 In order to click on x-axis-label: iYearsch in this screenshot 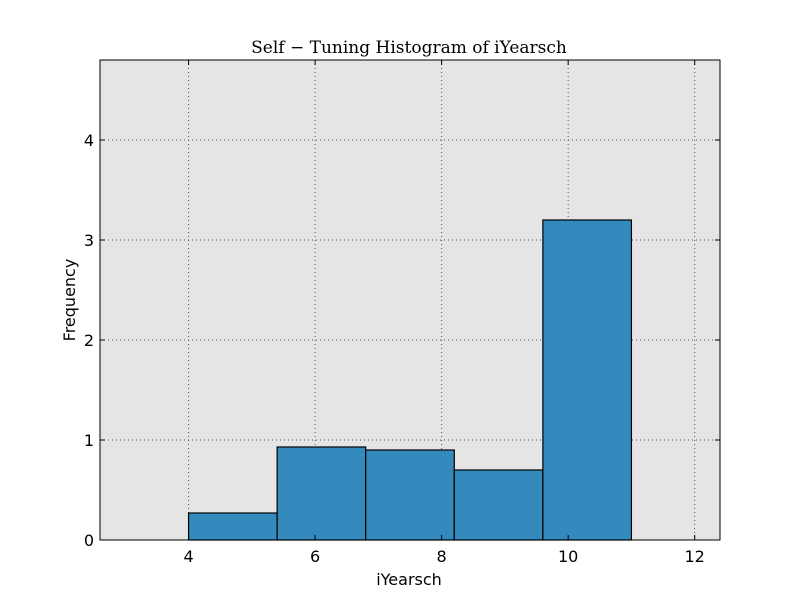, I will do `click(409, 579)`.